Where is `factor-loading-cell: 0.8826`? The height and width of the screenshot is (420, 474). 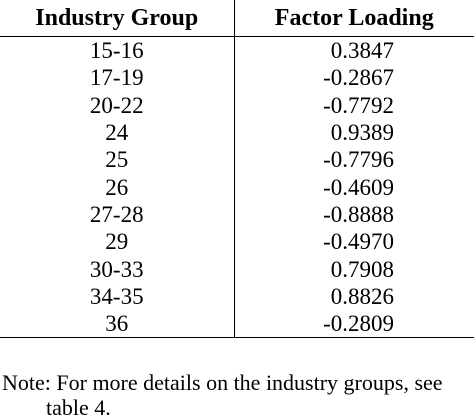 factor-loading-cell: 0.8826 is located at coordinates (362, 296).